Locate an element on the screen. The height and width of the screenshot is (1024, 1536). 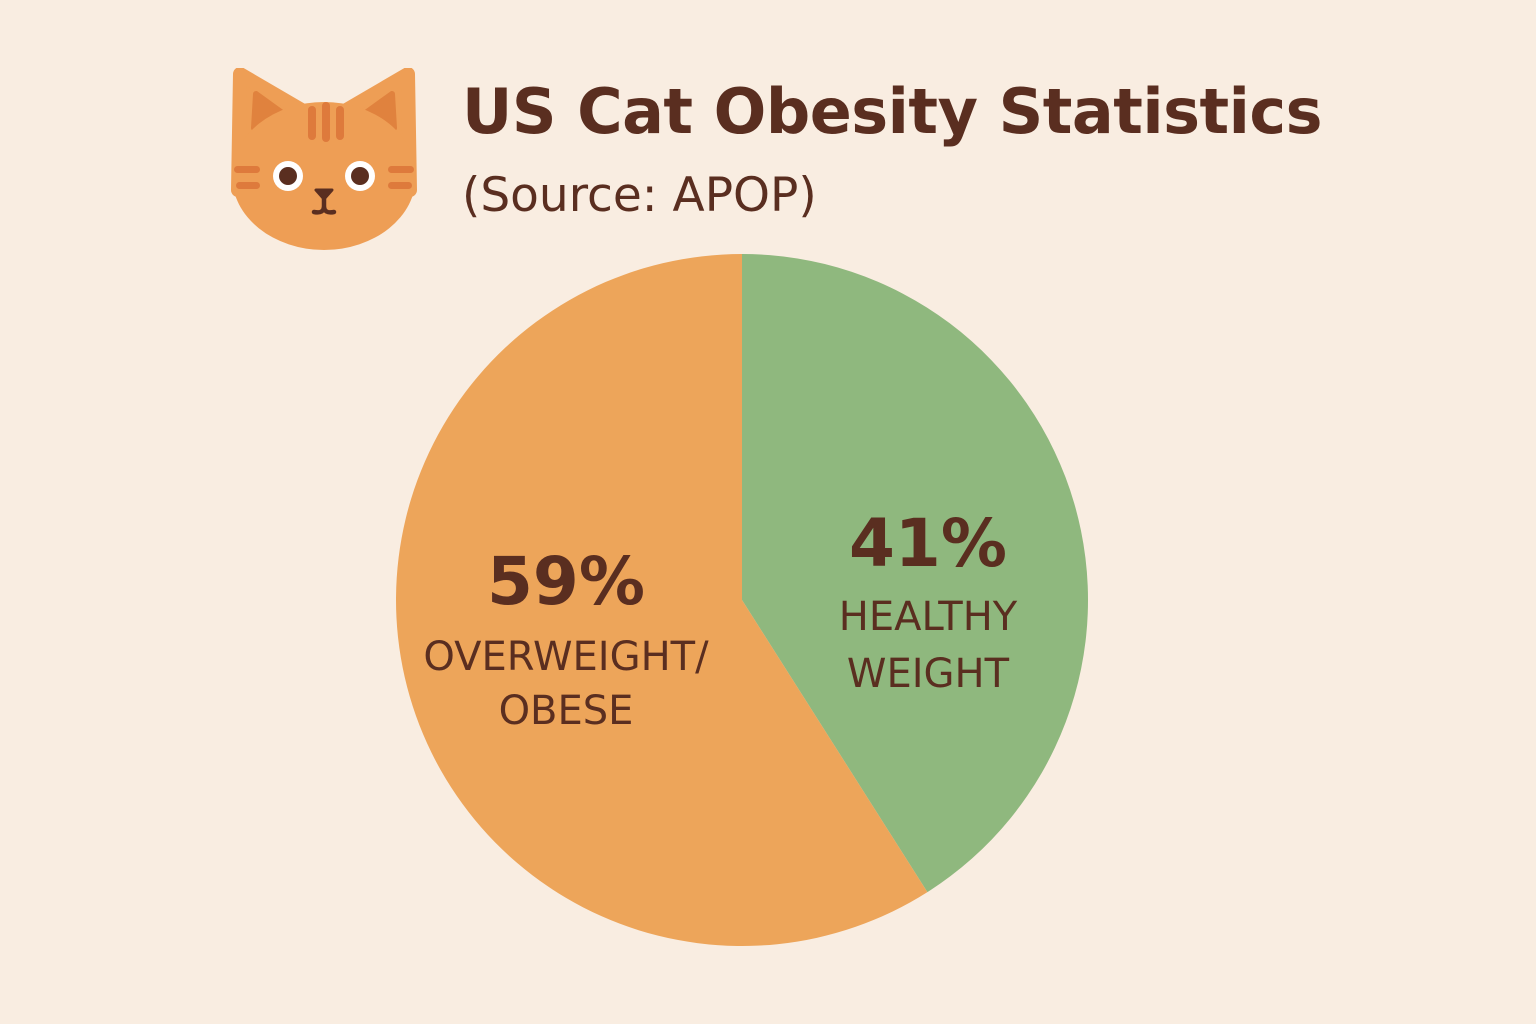
slice-category-label: OBESE is located at coordinates (566, 711).